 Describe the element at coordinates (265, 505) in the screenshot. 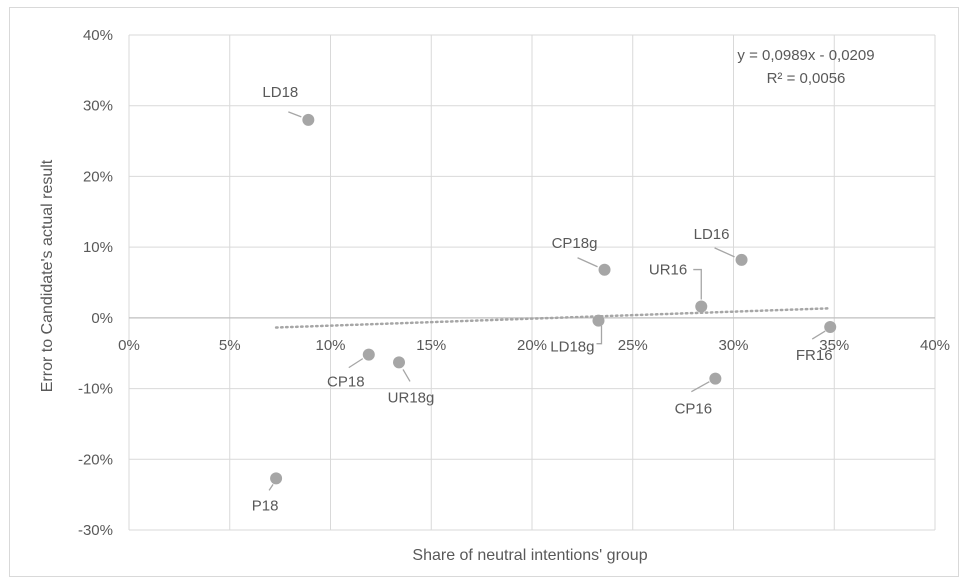

I see `data-point-label: P18` at that location.